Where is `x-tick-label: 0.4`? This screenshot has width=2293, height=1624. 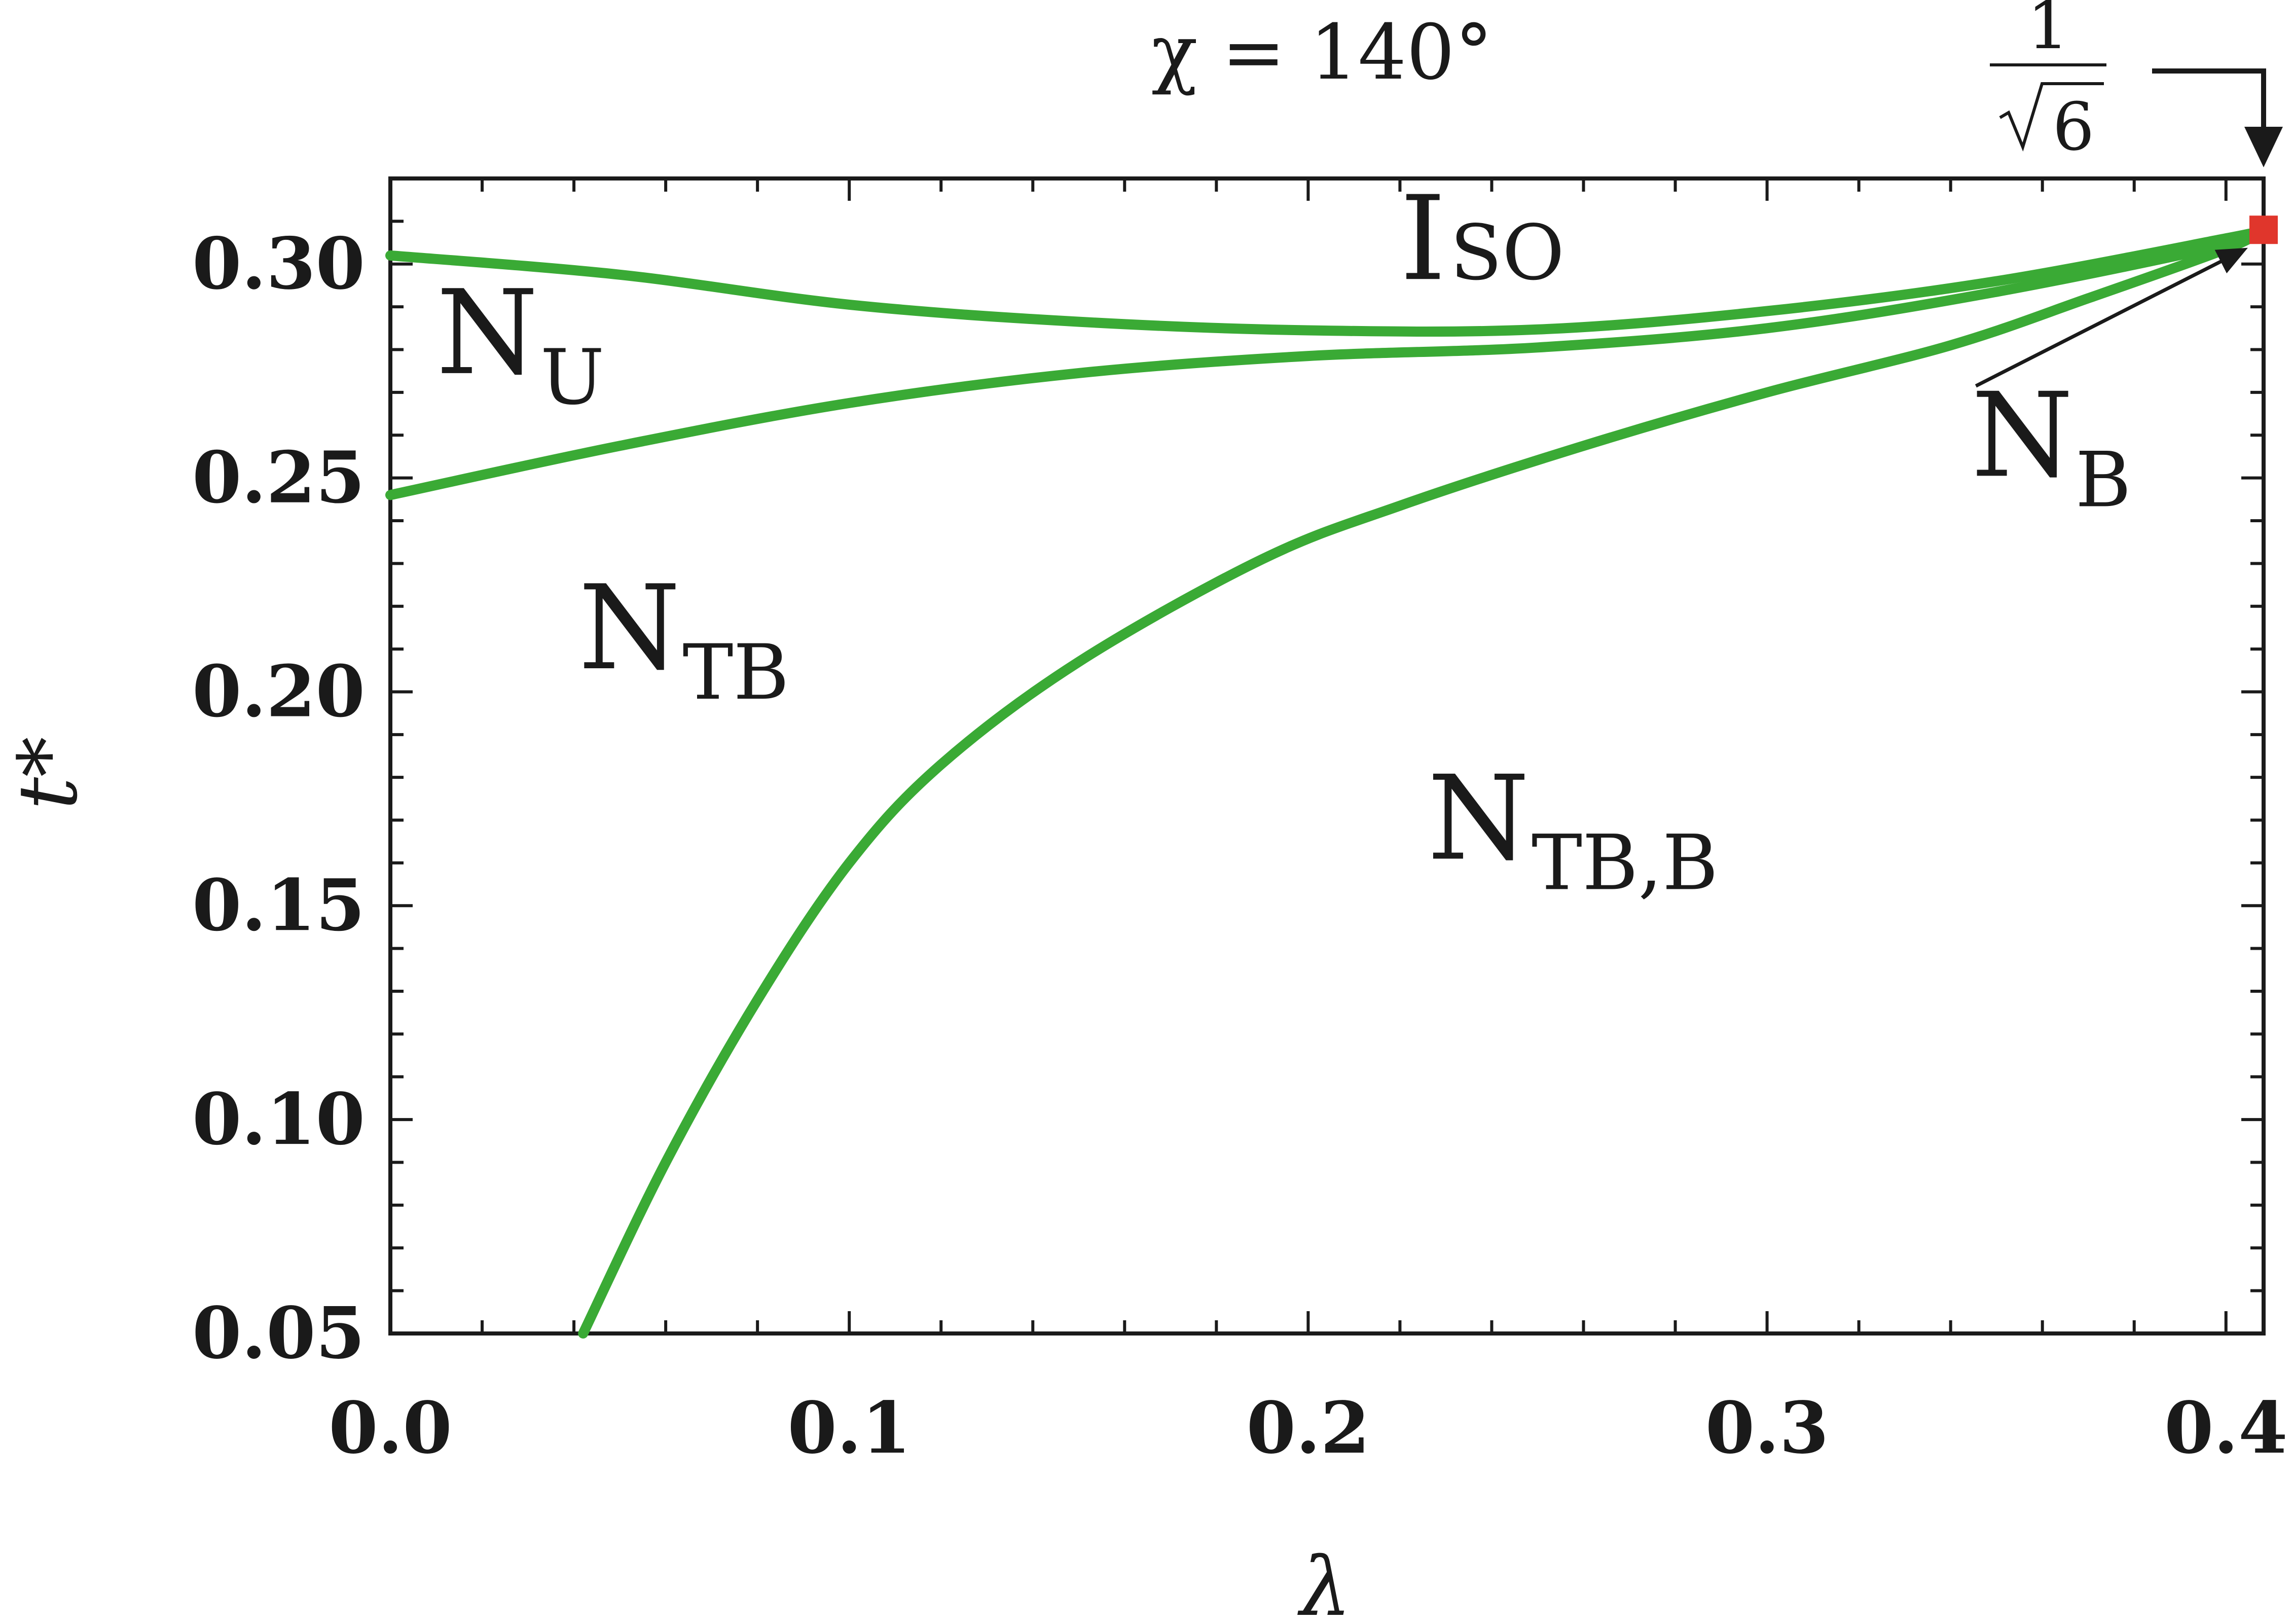 x-tick-label: 0.4 is located at coordinates (2226, 1428).